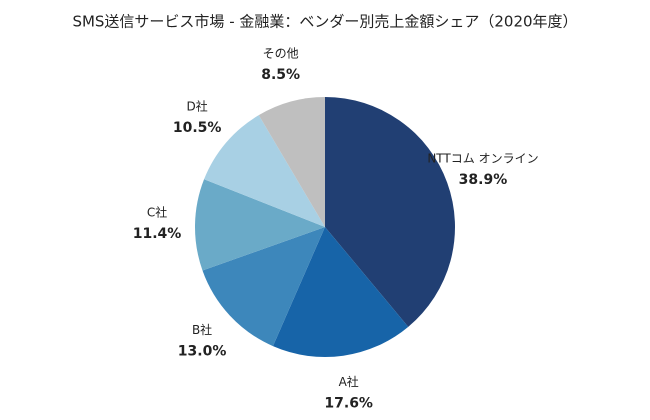 The image size is (650, 420). Describe the element at coordinates (281, 53) in the screenshot. I see `slice-name: その他` at that location.